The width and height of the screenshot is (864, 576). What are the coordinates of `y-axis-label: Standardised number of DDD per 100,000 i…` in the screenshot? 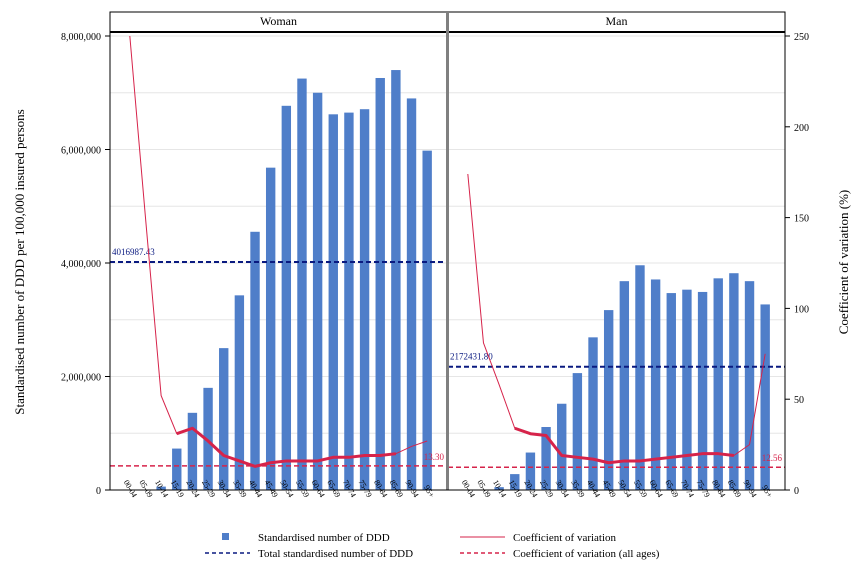 It's located at (19, 261).